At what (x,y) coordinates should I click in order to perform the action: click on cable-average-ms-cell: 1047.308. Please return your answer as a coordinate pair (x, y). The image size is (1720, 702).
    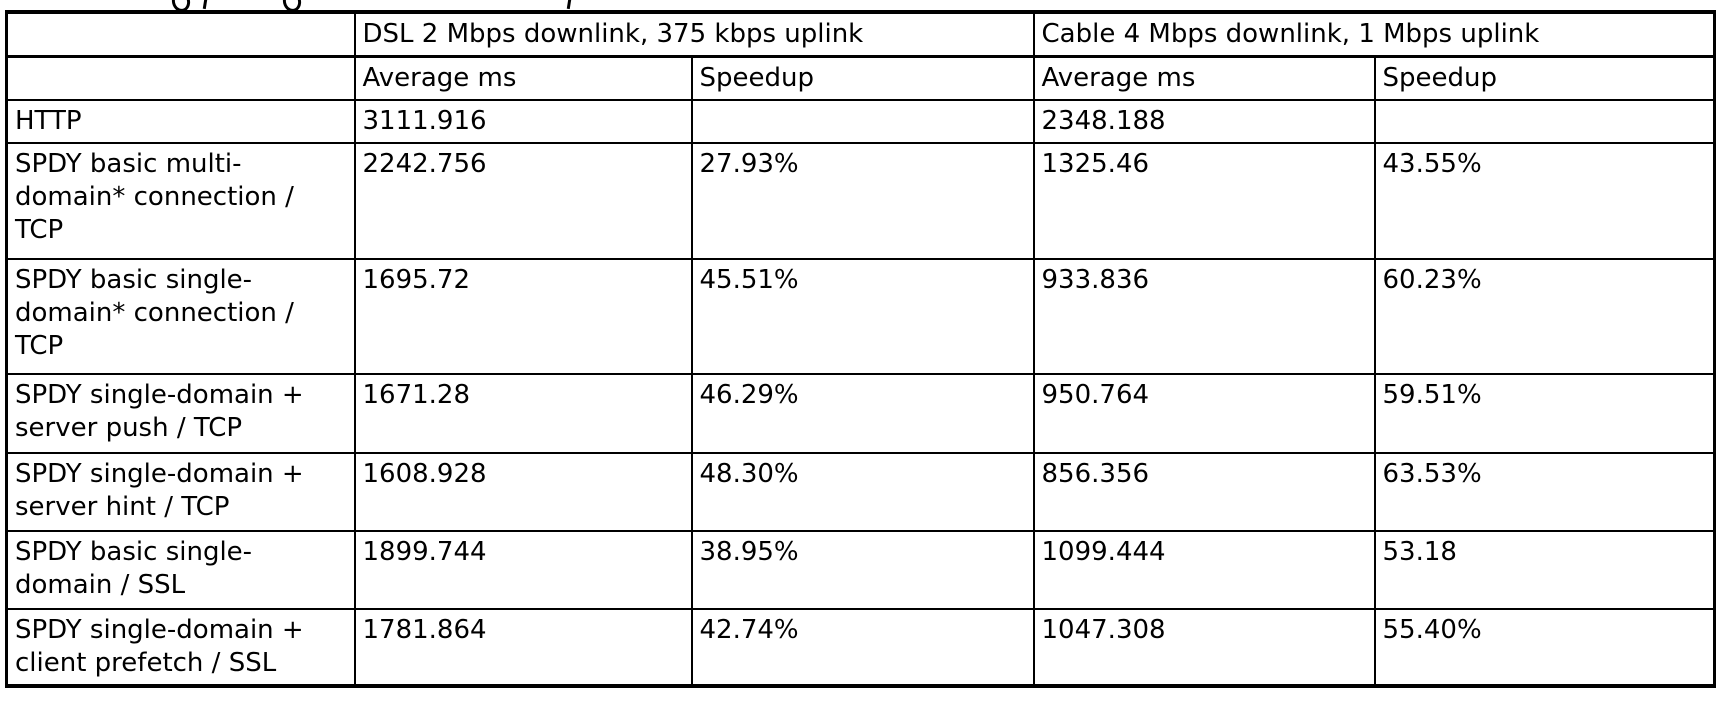
    Looking at the image, I should click on (1204, 647).